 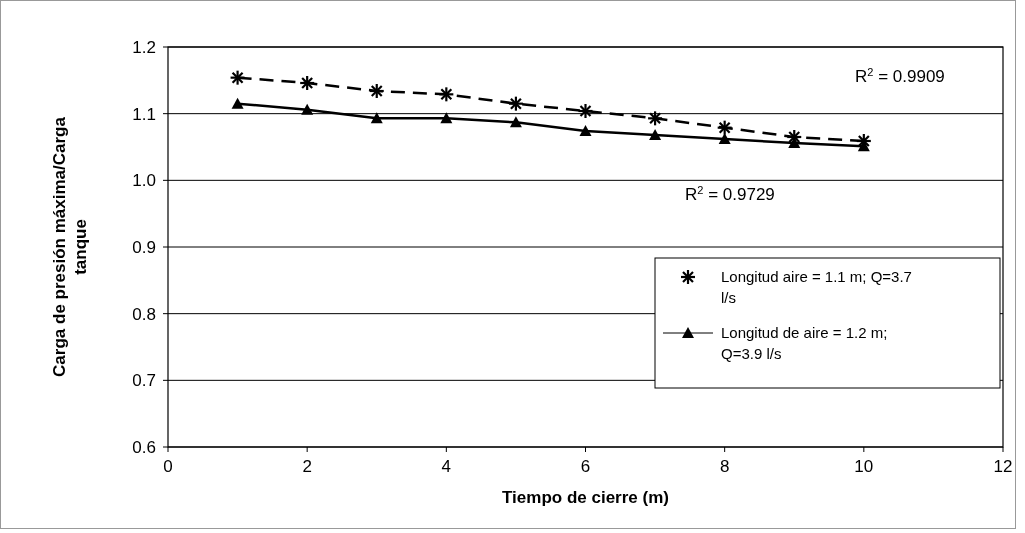 What do you see at coordinates (730, 194) in the screenshot?
I see `annotation: R$^{2}$ = 0.9729` at bounding box center [730, 194].